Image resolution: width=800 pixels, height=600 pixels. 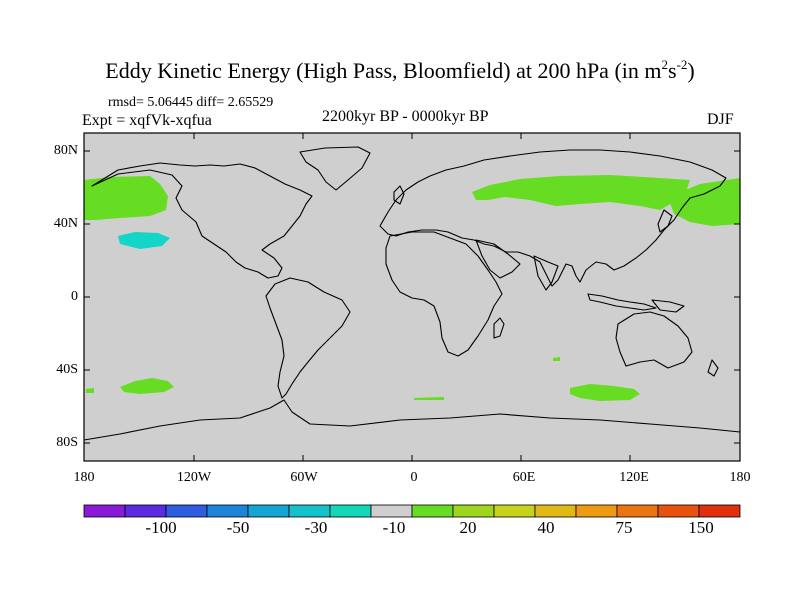 What do you see at coordinates (444, 294) in the screenshot?
I see `coast-africa` at bounding box center [444, 294].